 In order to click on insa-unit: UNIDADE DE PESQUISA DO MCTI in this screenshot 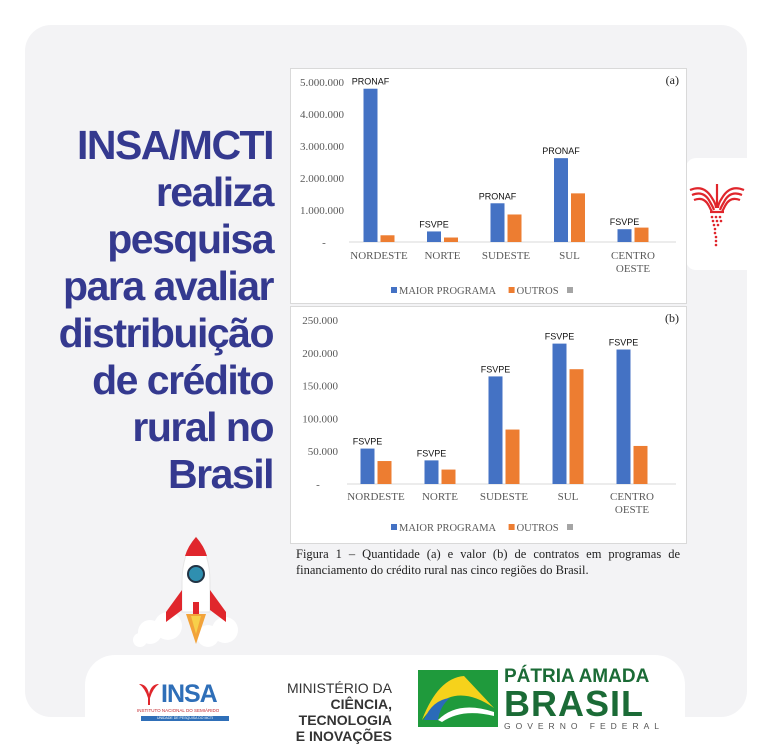, I will do `click(185, 718)`.